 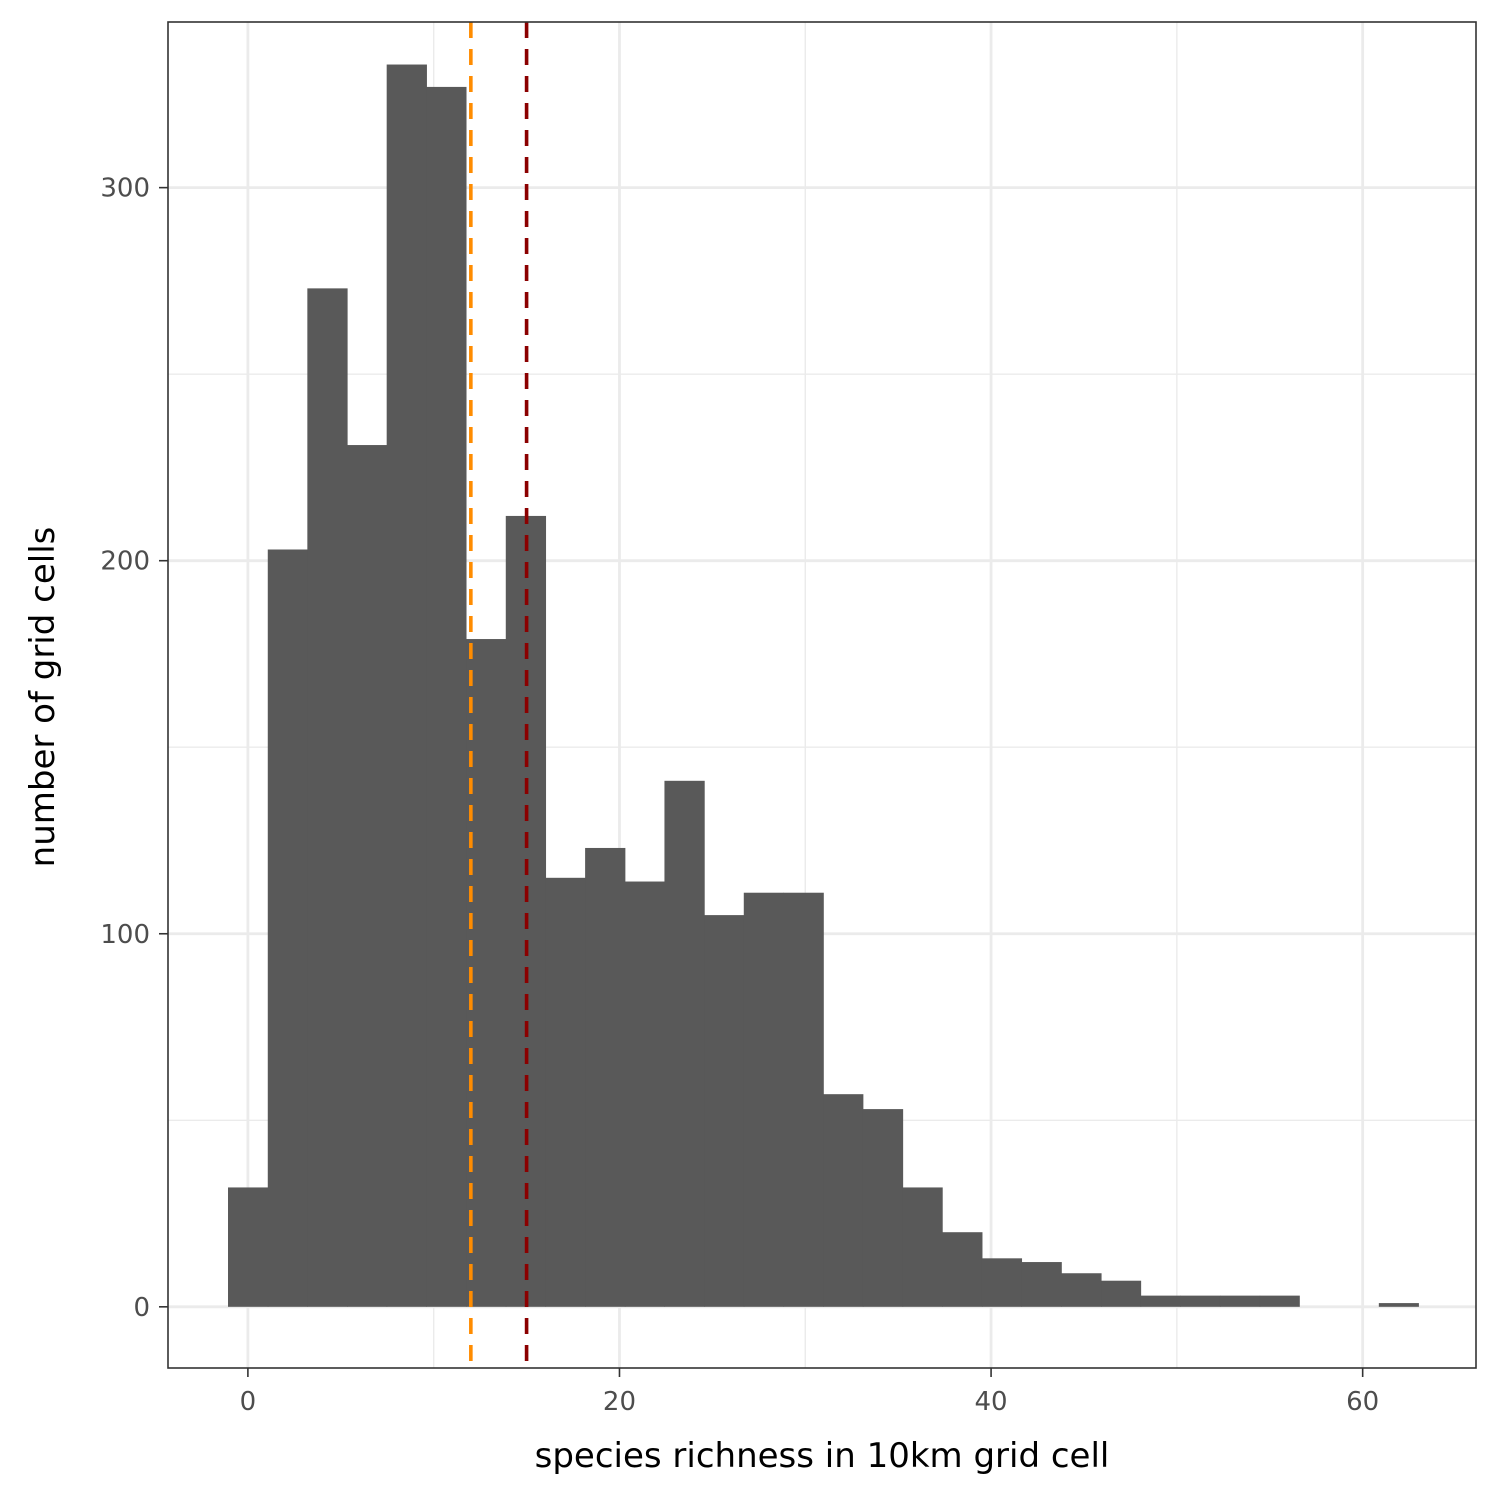 What do you see at coordinates (43, 697) in the screenshot?
I see `y-axis-title: number of grid cells` at bounding box center [43, 697].